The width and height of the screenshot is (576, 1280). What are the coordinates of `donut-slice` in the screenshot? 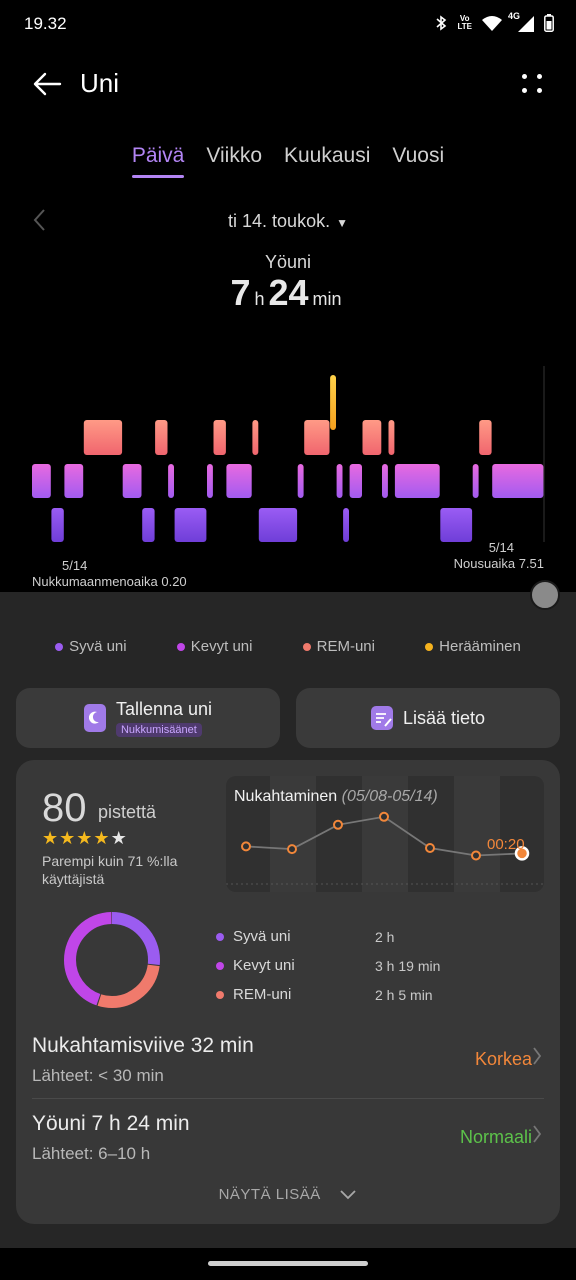 It's located at (112, 960).